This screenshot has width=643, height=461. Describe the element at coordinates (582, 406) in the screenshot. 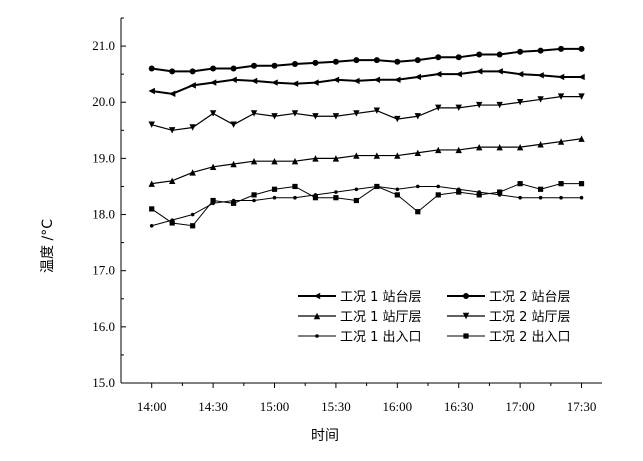

I see `x-tick-label: 17:30` at that location.